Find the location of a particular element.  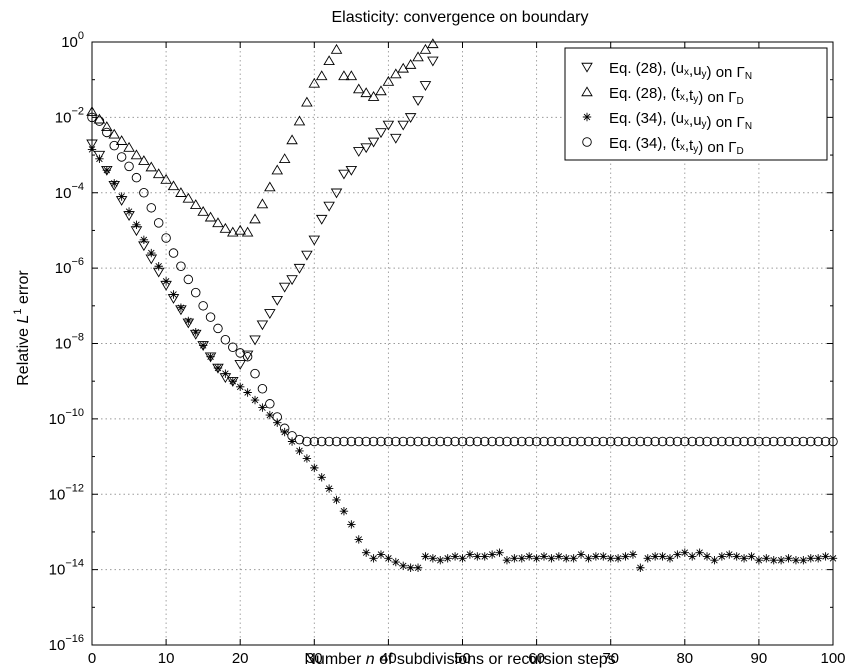

legend-entry: Eq. (28), (ux,uy) on ΓN is located at coordinates (666, 71).